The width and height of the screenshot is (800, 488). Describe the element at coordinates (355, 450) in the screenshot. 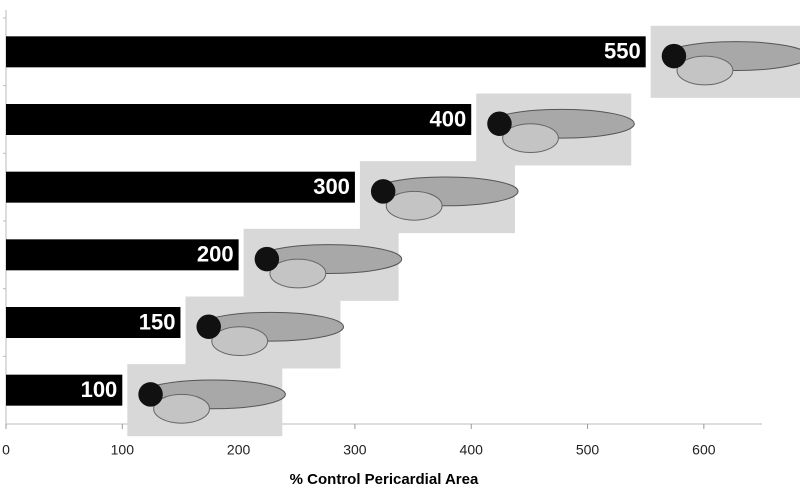

I see `x-tick-label: 300` at that location.